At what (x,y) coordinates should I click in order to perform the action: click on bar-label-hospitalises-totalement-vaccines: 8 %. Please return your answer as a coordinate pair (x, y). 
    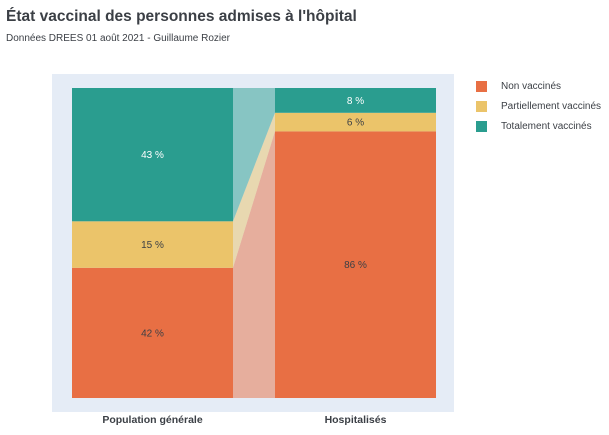
    Looking at the image, I should click on (355, 101).